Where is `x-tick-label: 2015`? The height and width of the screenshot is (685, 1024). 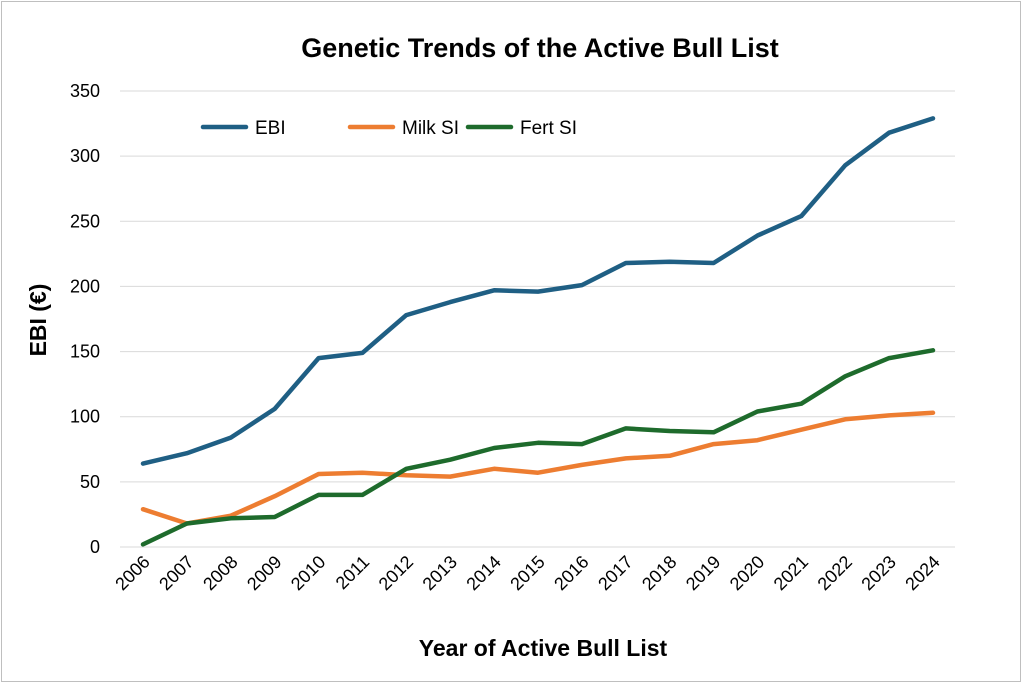 x-tick-label: 2015 is located at coordinates (527, 573).